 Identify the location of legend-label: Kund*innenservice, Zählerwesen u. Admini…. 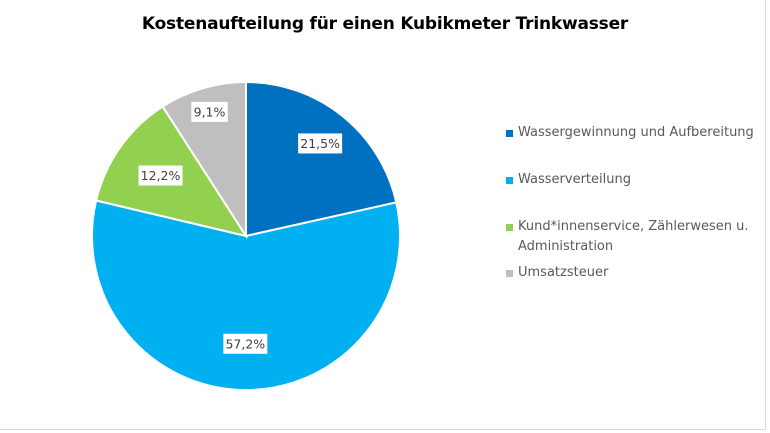
(633, 236).